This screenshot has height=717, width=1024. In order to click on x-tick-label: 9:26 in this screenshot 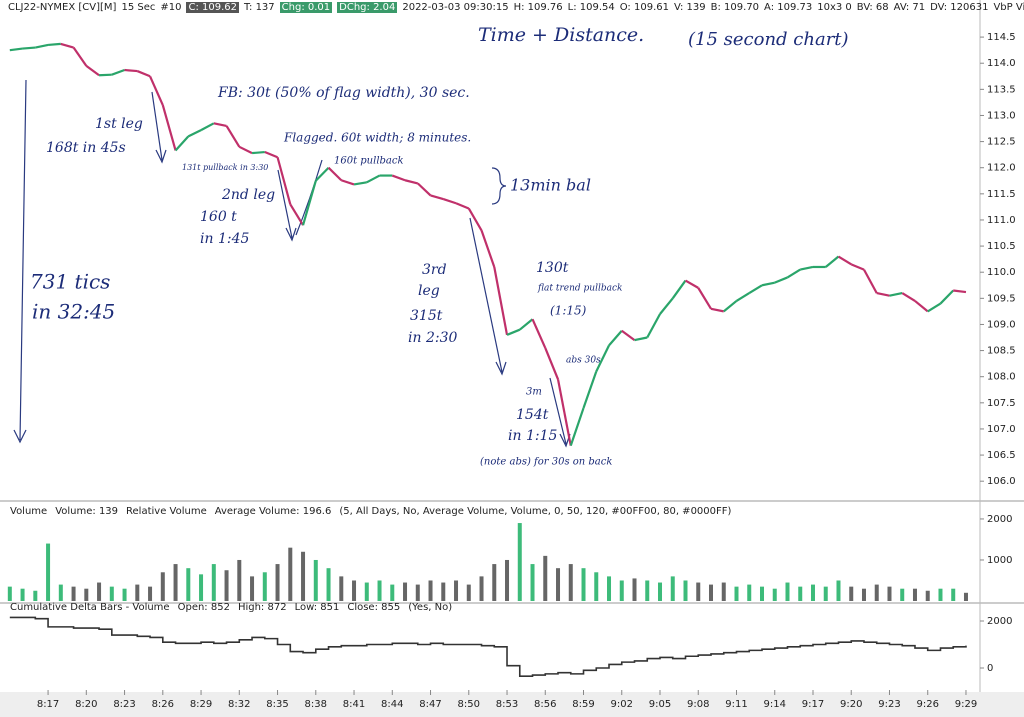, I will do `click(927, 704)`.